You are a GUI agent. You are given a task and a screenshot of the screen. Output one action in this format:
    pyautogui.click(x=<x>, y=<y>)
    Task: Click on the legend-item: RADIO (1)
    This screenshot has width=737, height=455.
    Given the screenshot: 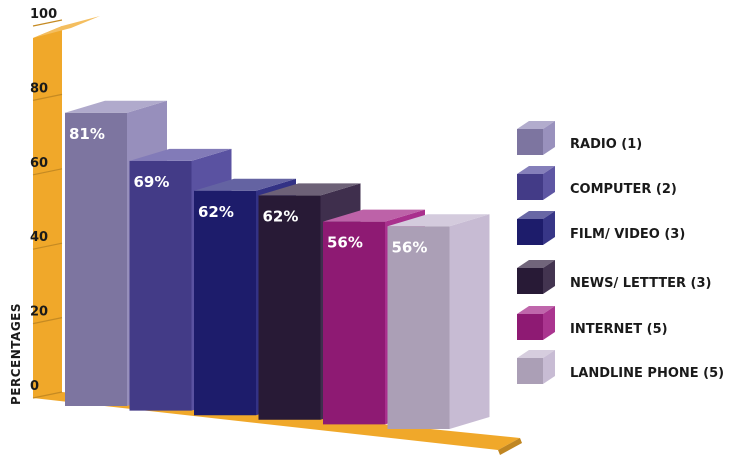 What is the action you would take?
    pyautogui.click(x=579, y=138)
    